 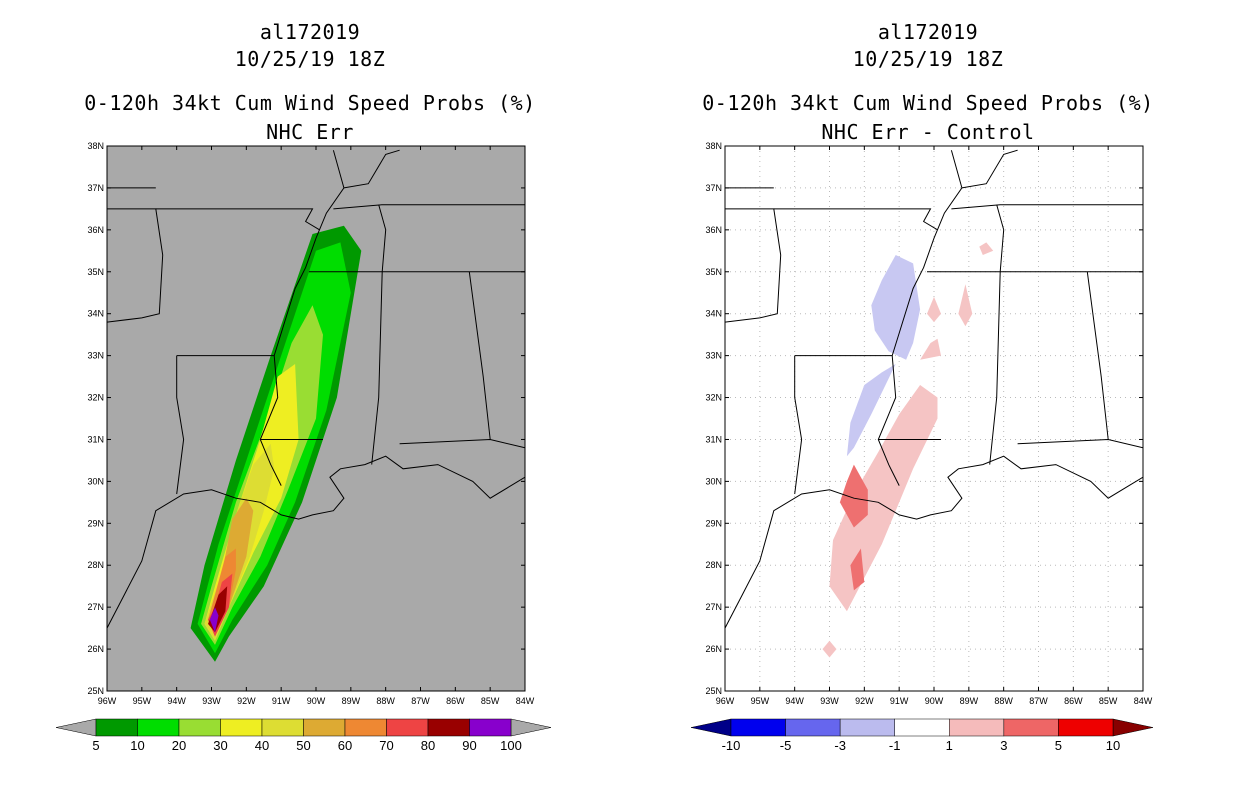 What do you see at coordinates (1143, 701) in the screenshot?
I see `right-x-tick-label: 84W` at bounding box center [1143, 701].